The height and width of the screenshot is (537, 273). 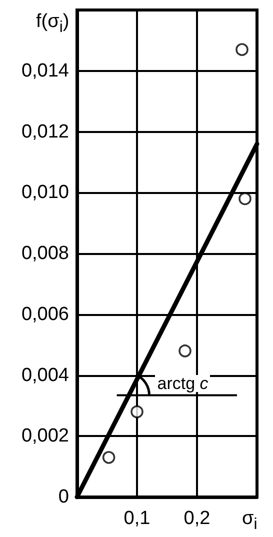 What do you see at coordinates (63, 497) in the screenshot?
I see `y-tick-label: 0` at bounding box center [63, 497].